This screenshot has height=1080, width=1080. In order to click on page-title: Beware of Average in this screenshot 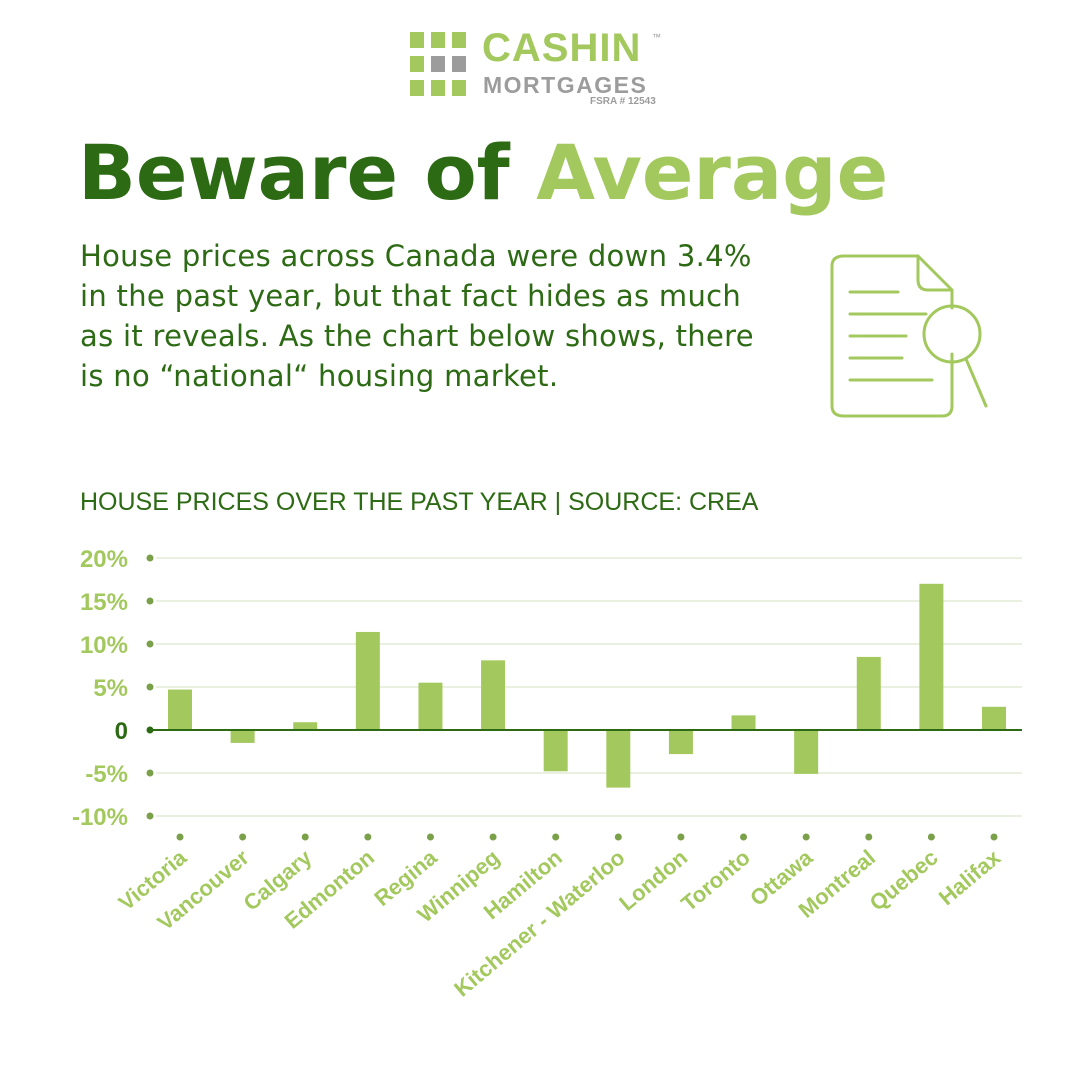, I will do `click(548, 173)`.